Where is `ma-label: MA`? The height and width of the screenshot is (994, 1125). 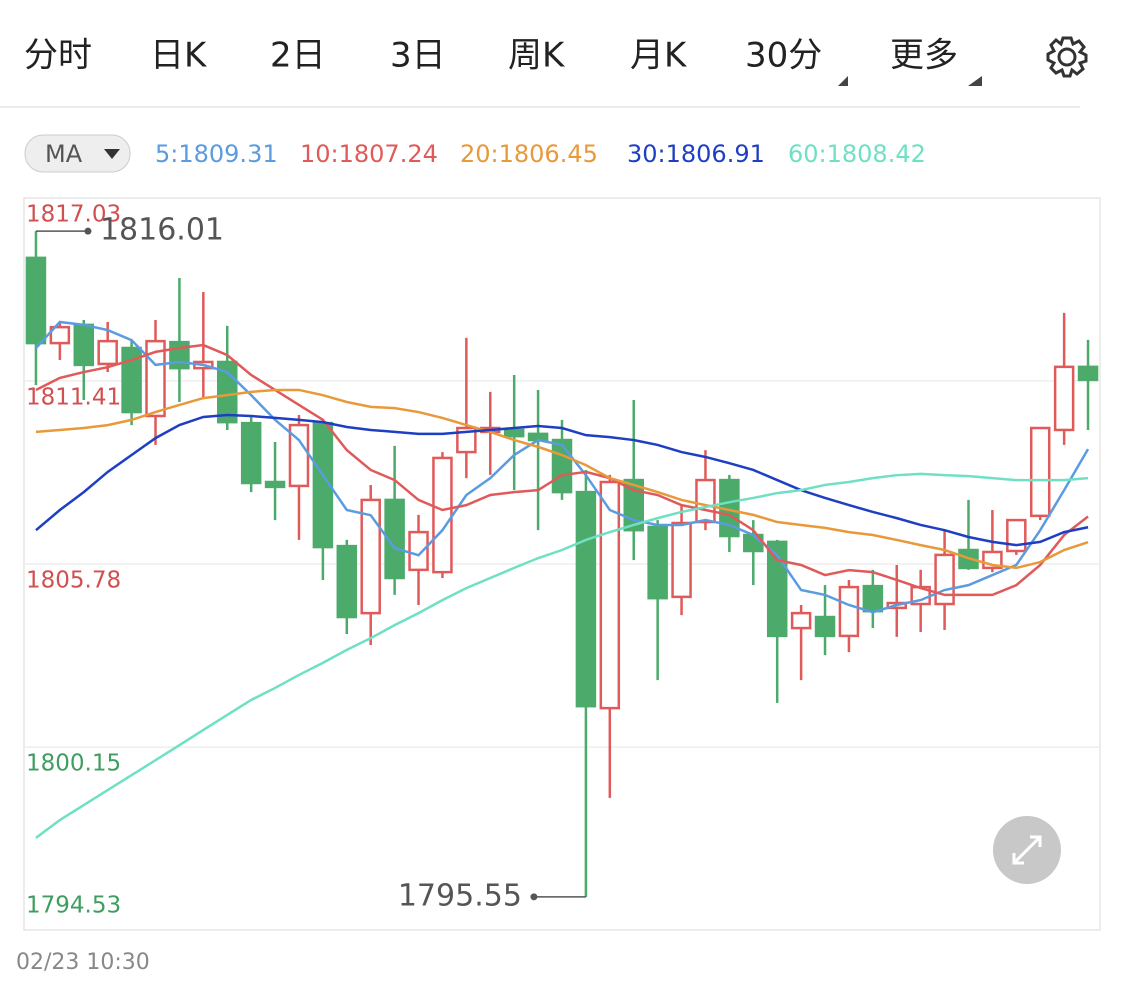
ma-label: MA is located at coordinates (64, 154).